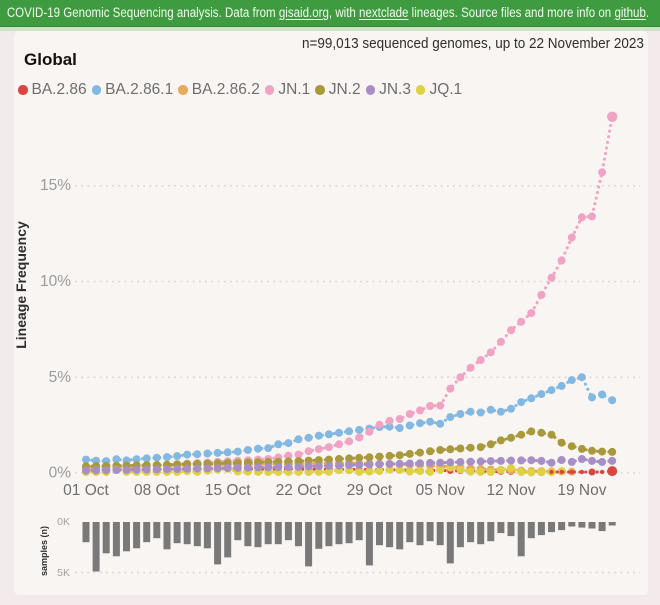 This screenshot has height=605, width=660. What do you see at coordinates (157, 490) in the screenshot?
I see `svg-text: 08 Oct` at bounding box center [157, 490].